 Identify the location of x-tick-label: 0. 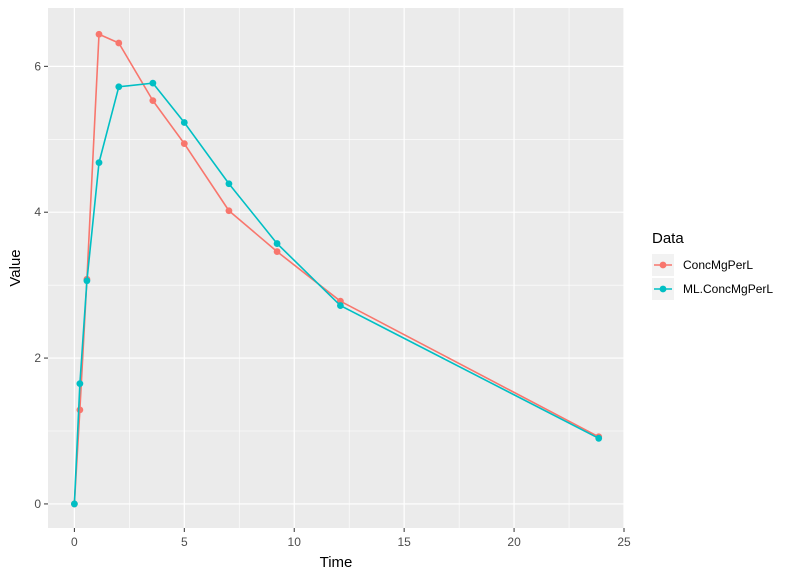
(74, 542).